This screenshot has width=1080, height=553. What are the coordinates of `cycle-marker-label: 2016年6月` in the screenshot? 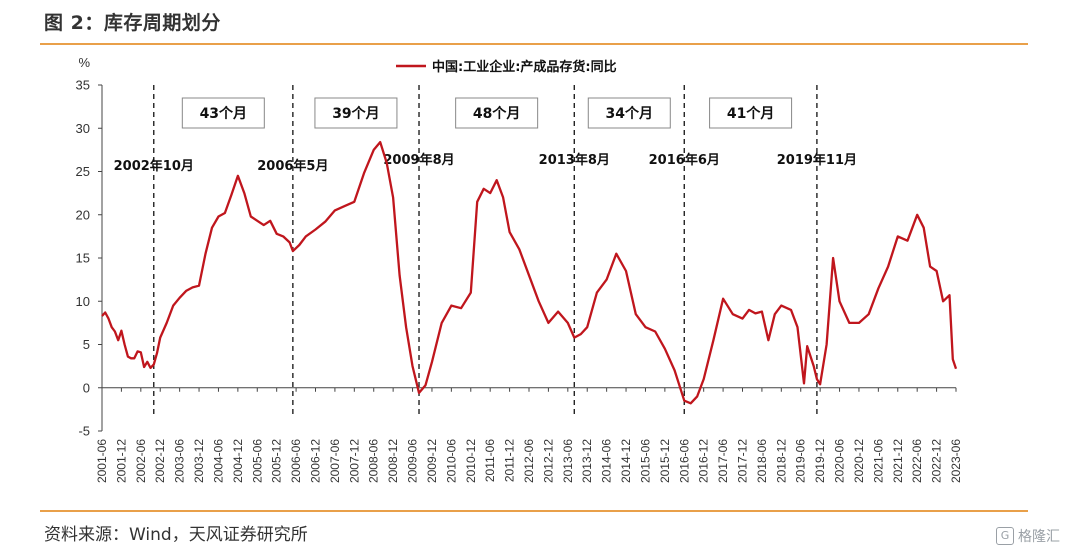 It's located at (684, 160).